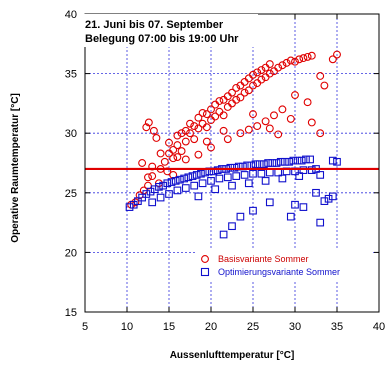  I want to click on y-axis-label: Operative Raumtemperatur [°C], so click(15, 168).